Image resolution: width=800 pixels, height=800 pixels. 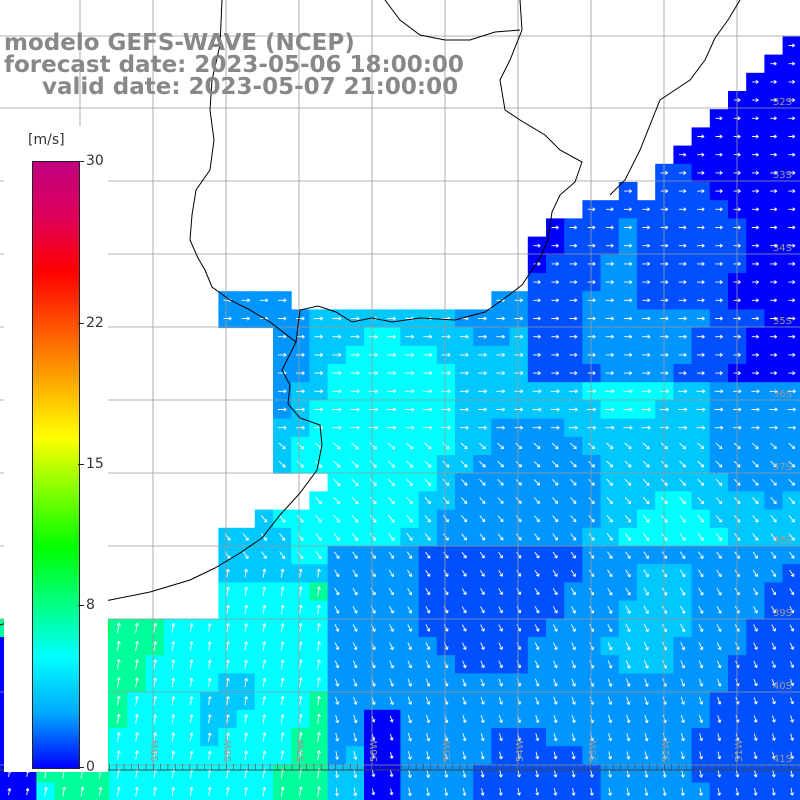 I want to click on title-model: modelo GEFS-WAVE (NCEP), so click(x=179, y=43).